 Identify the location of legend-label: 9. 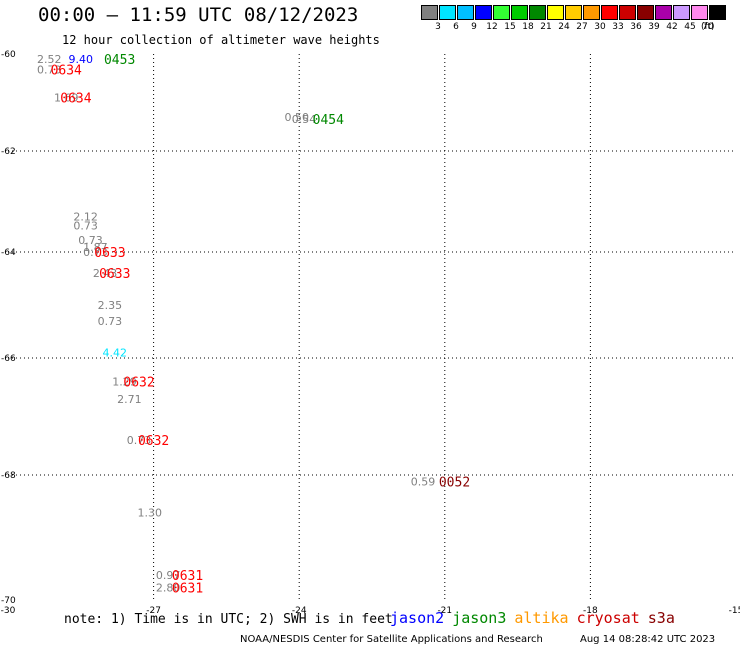
(474, 27).